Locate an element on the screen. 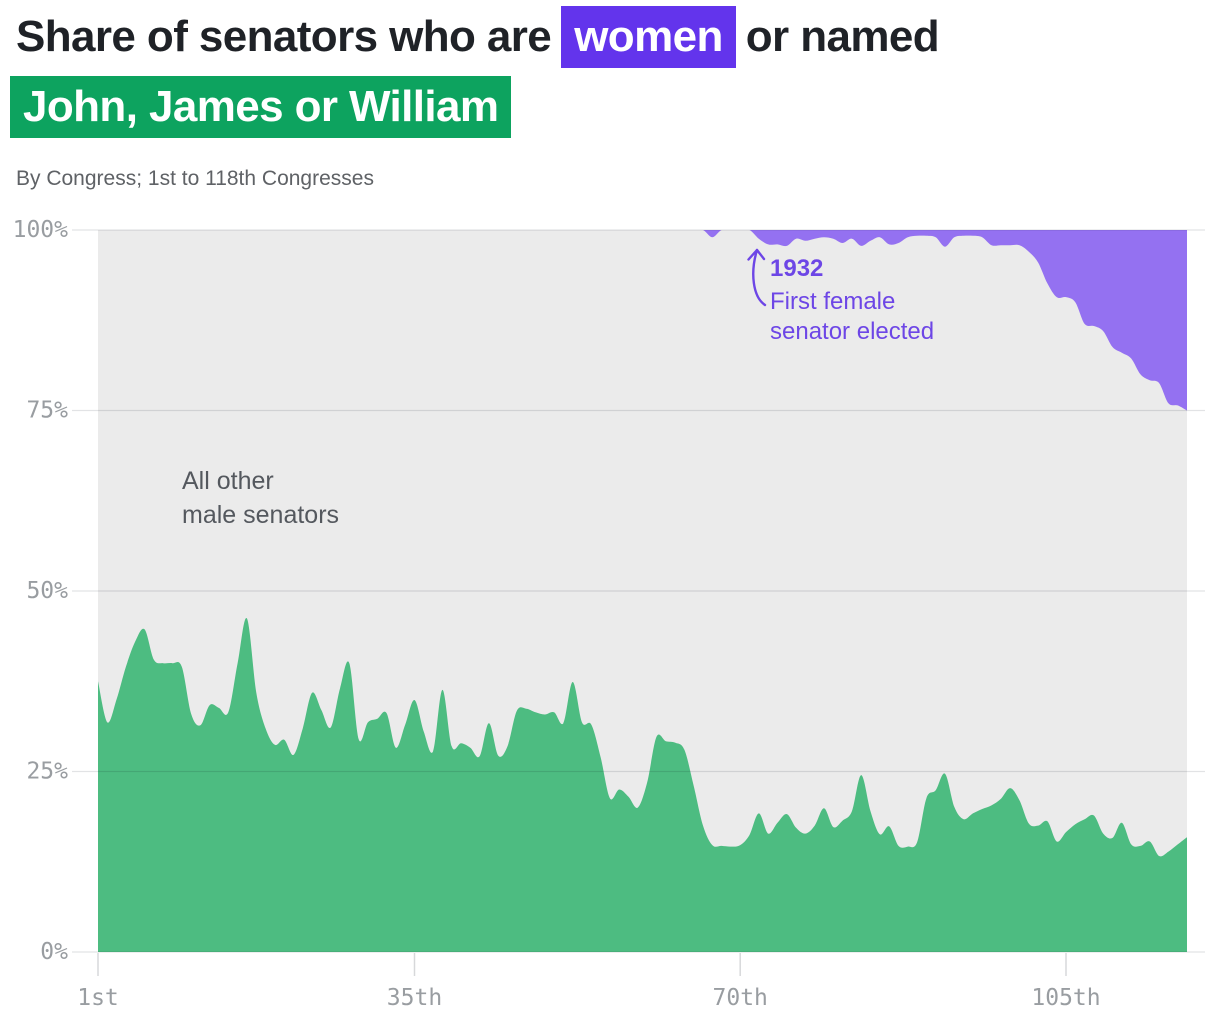  annotation-year: 1932 is located at coordinates (797, 268).